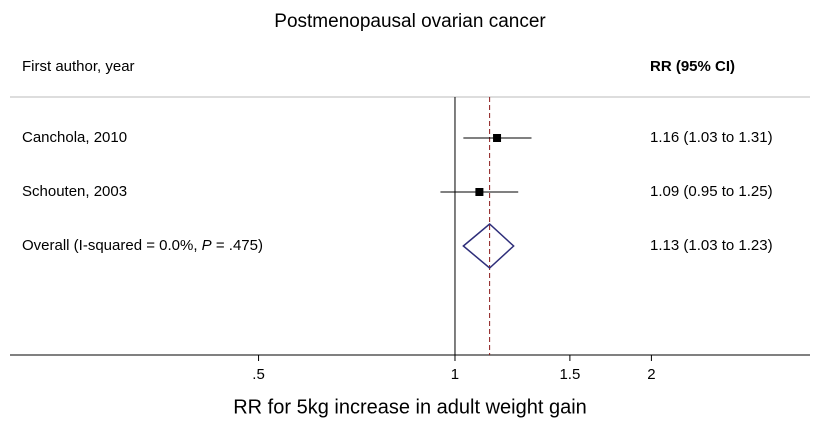  Describe the element at coordinates (207, 245) in the screenshot. I see `overall-label-part: P` at that location.